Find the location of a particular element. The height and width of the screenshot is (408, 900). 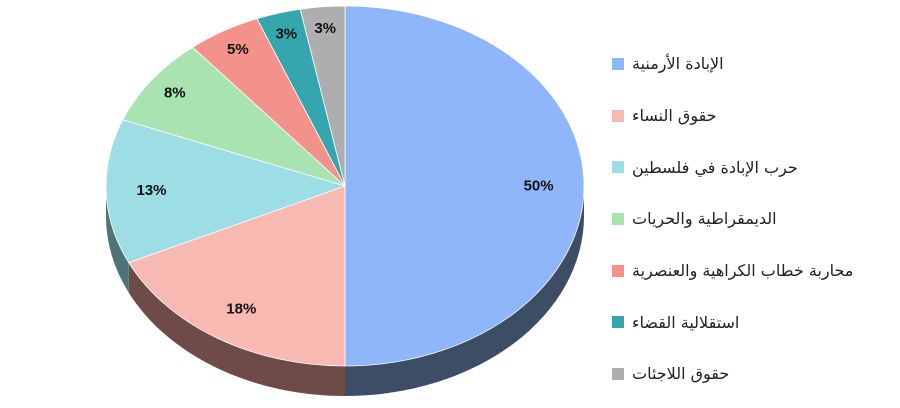

legend-item: محاربة خطاب الكراهية والعنصرية is located at coordinates (752, 271).